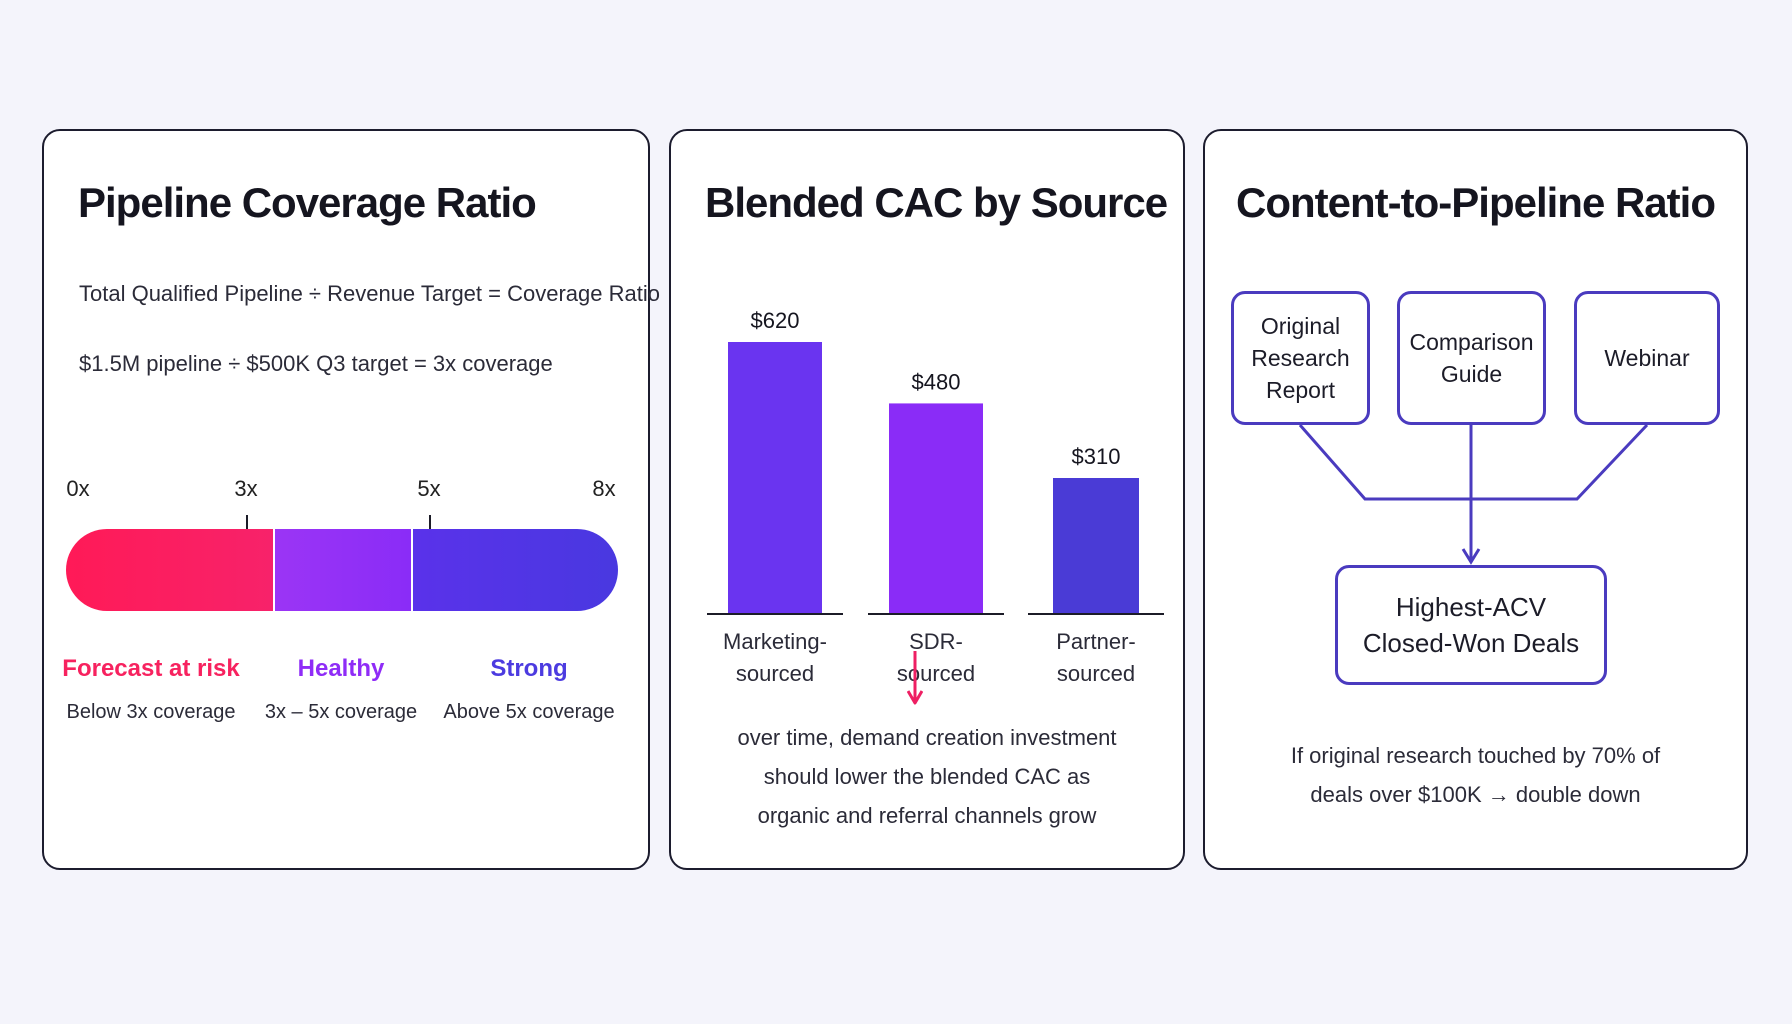 Image resolution: width=1792 pixels, height=1024 pixels. Describe the element at coordinates (1476, 202) in the screenshot. I see `content-pipeline-title: Content-to-Pipeline Ratio` at that location.